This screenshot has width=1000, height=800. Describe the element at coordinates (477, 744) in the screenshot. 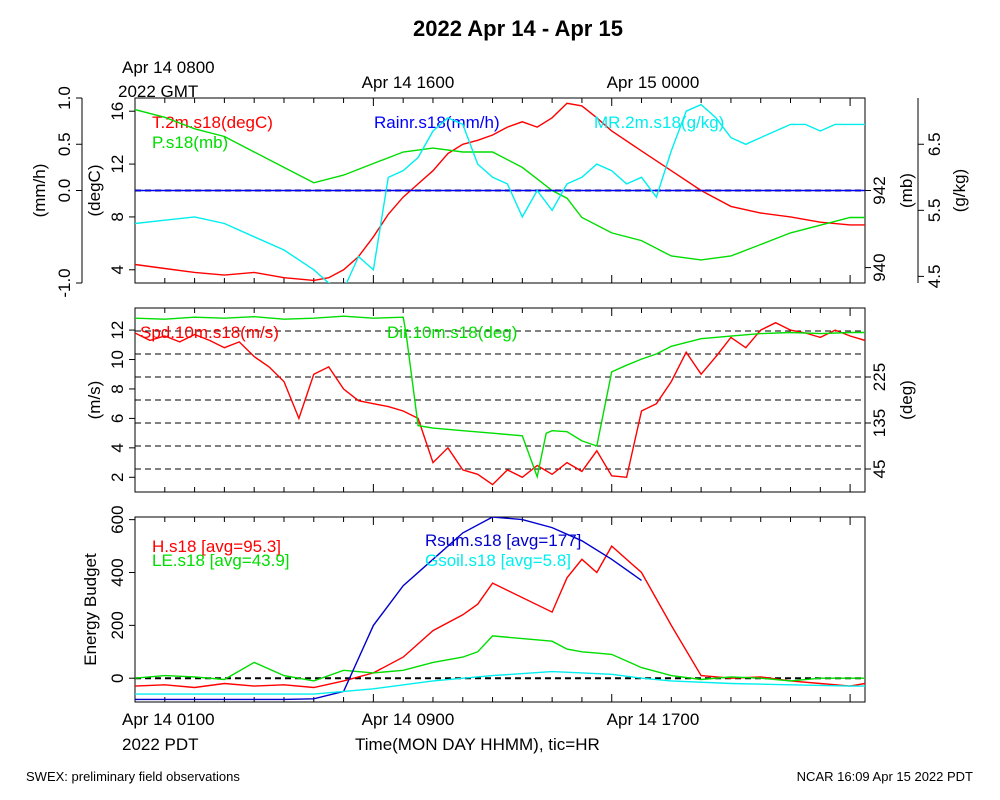

I see `x-axis-label: Time(MON DAY HHMM), tic=HR` at that location.